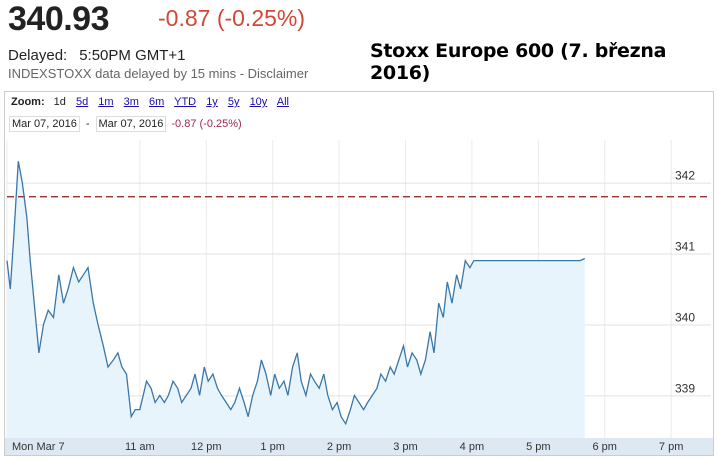 The image size is (718, 461). Describe the element at coordinates (59, 102) in the screenshot. I see `zoom-1d: 1d` at that location.